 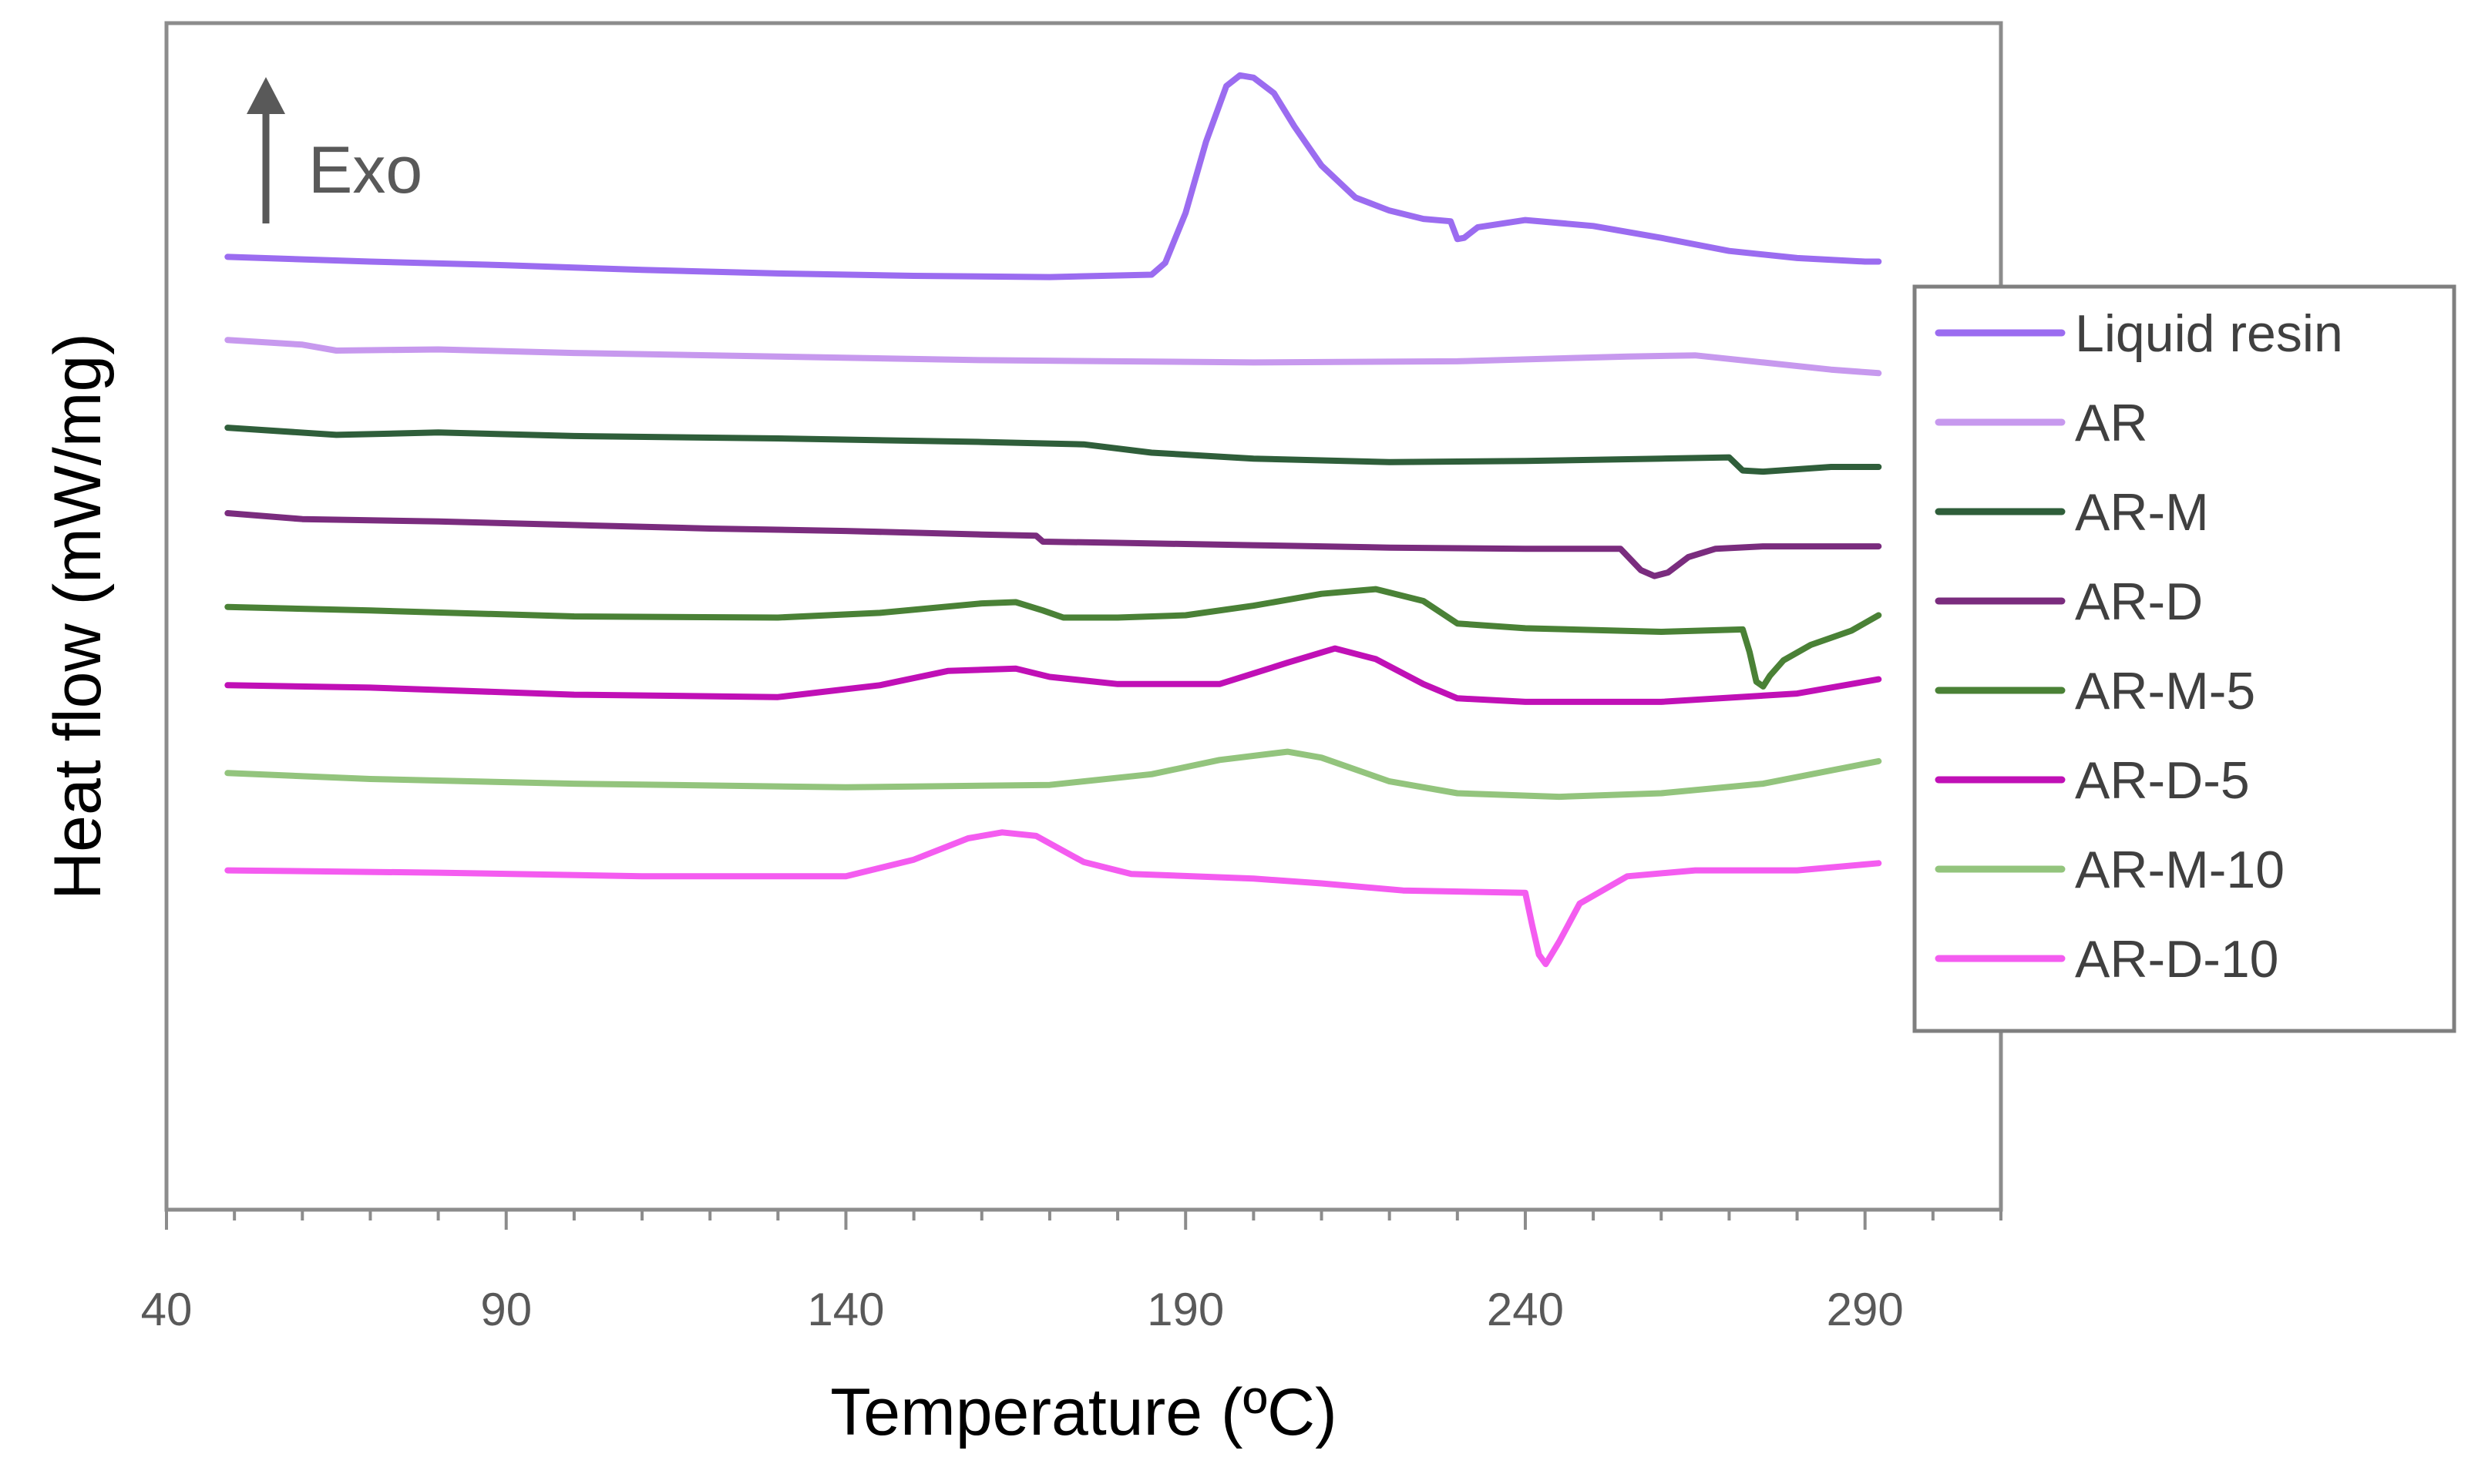 What do you see at coordinates (2180, 870) in the screenshot?
I see `legend-label: AR-M-10` at bounding box center [2180, 870].